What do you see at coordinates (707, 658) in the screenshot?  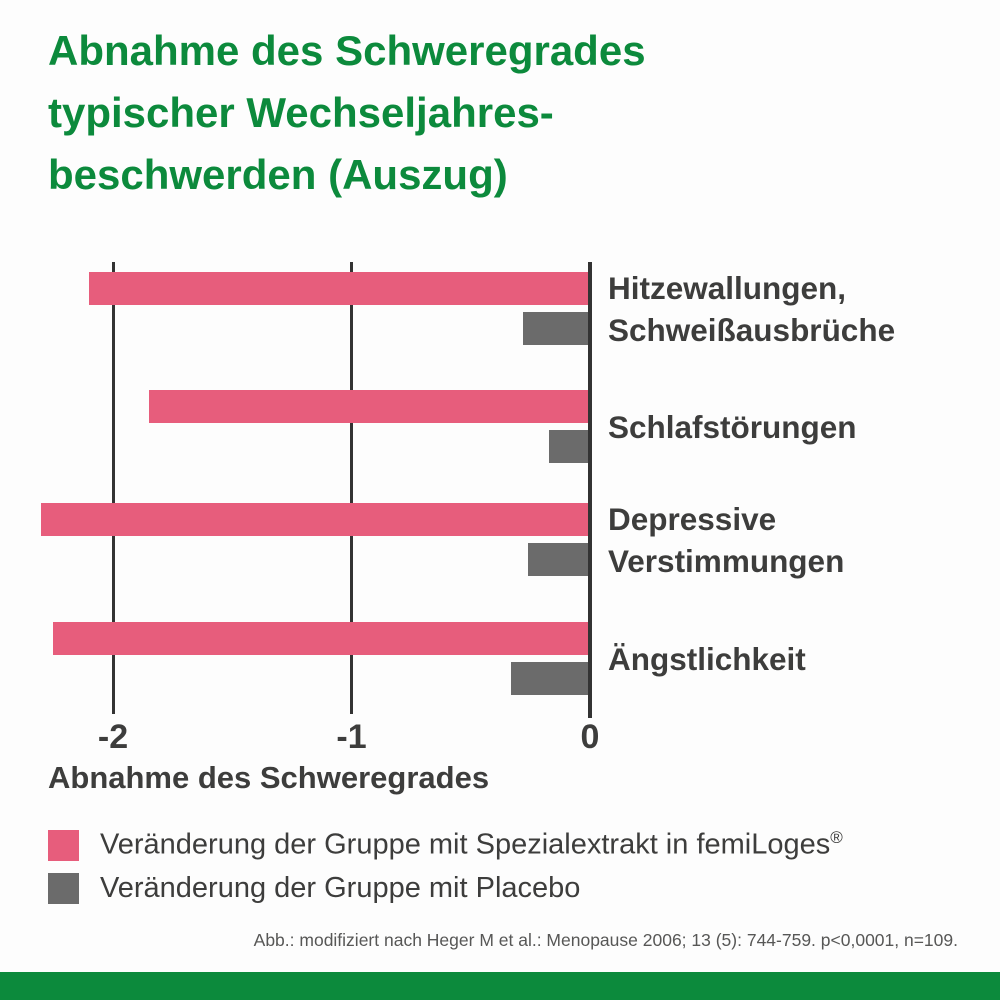 I see `category-label-line: Ängstlichkeit` at bounding box center [707, 658].